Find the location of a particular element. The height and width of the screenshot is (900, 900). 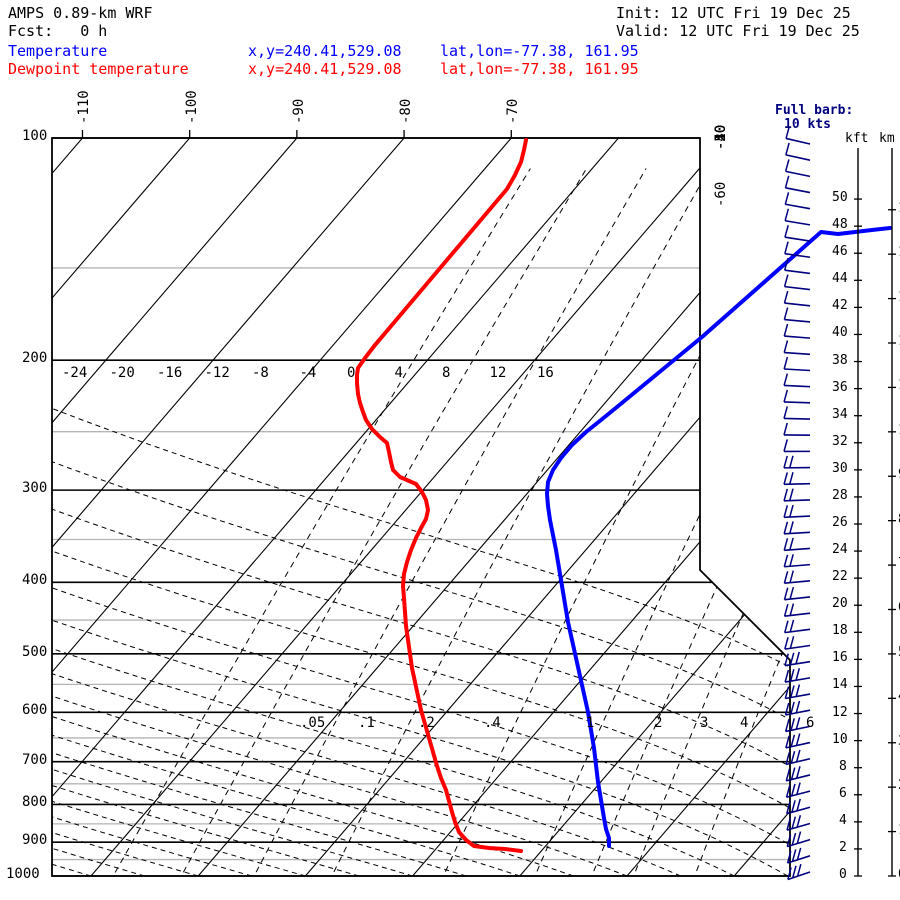

kft-tick-24: 24 is located at coordinates (840, 550).